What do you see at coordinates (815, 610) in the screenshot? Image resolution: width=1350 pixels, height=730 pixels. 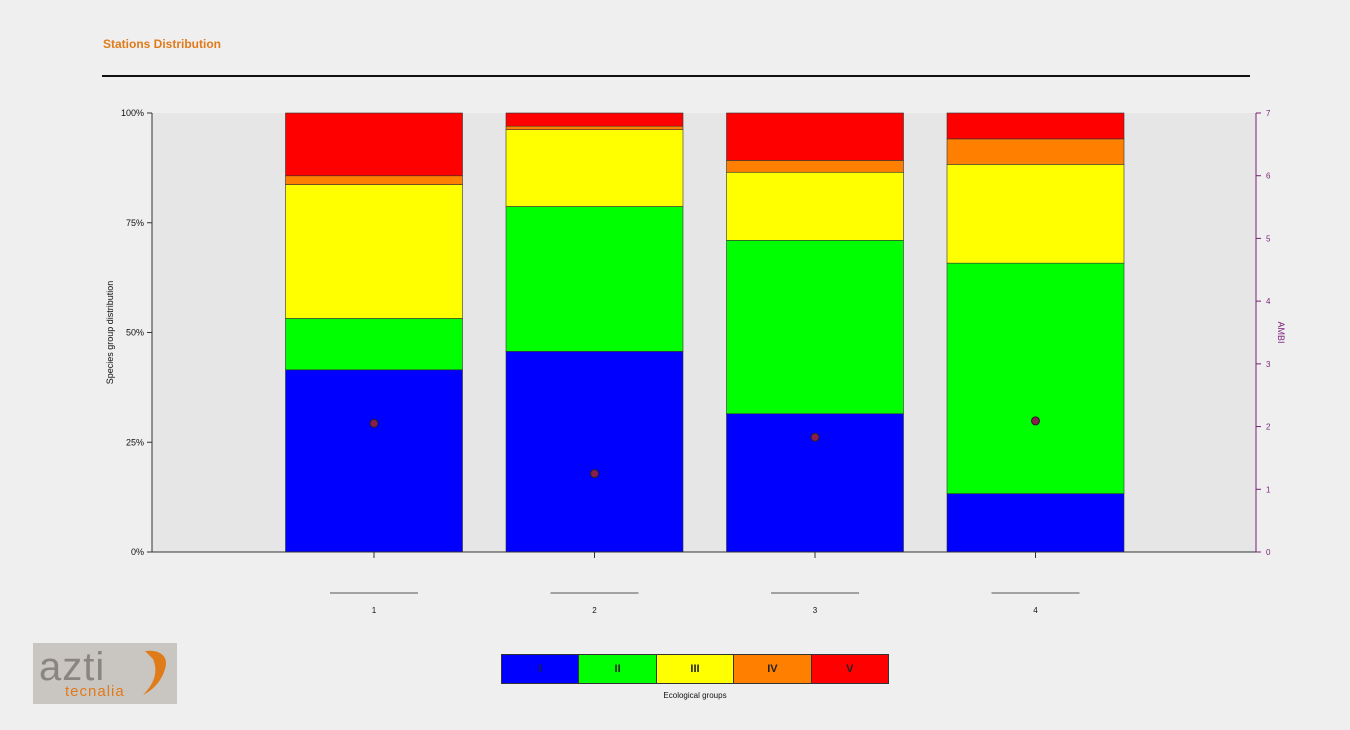 I see `x-tick-label: 3` at bounding box center [815, 610].